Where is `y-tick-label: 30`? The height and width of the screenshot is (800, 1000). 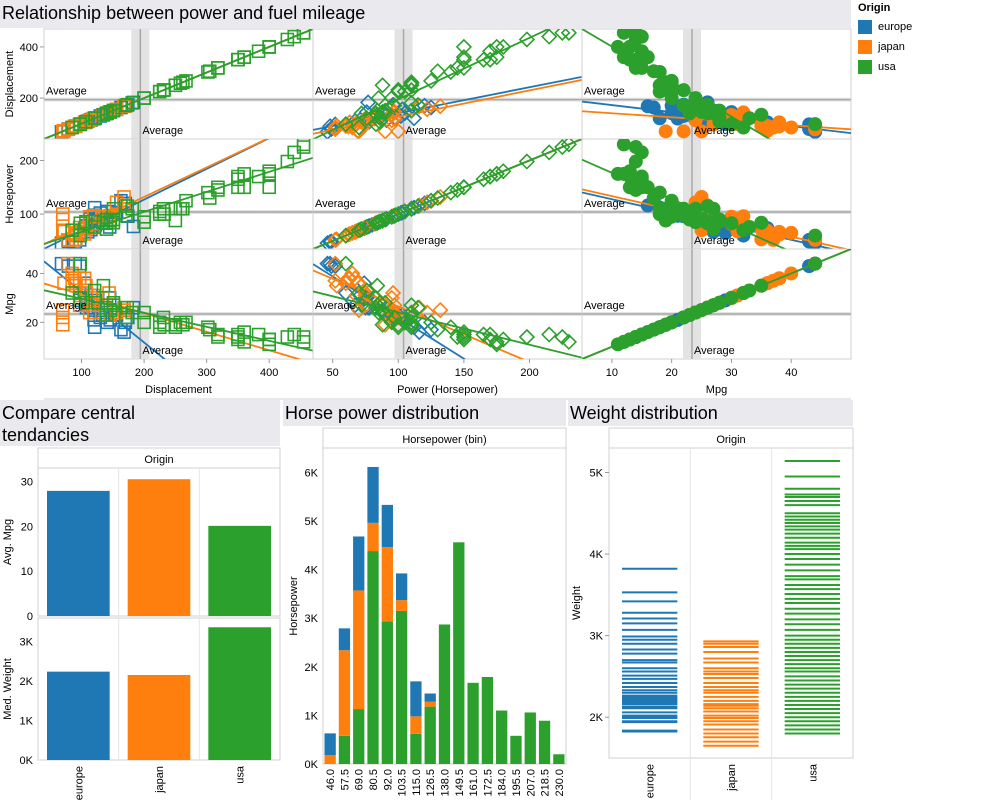
y-tick-label: 30 is located at coordinates (27, 482).